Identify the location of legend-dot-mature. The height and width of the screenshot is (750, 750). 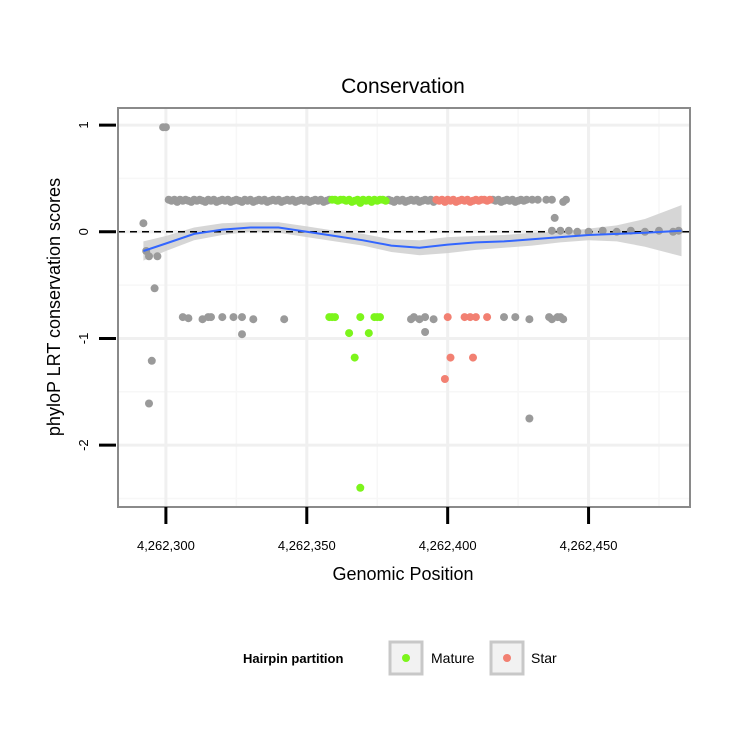
(406, 658).